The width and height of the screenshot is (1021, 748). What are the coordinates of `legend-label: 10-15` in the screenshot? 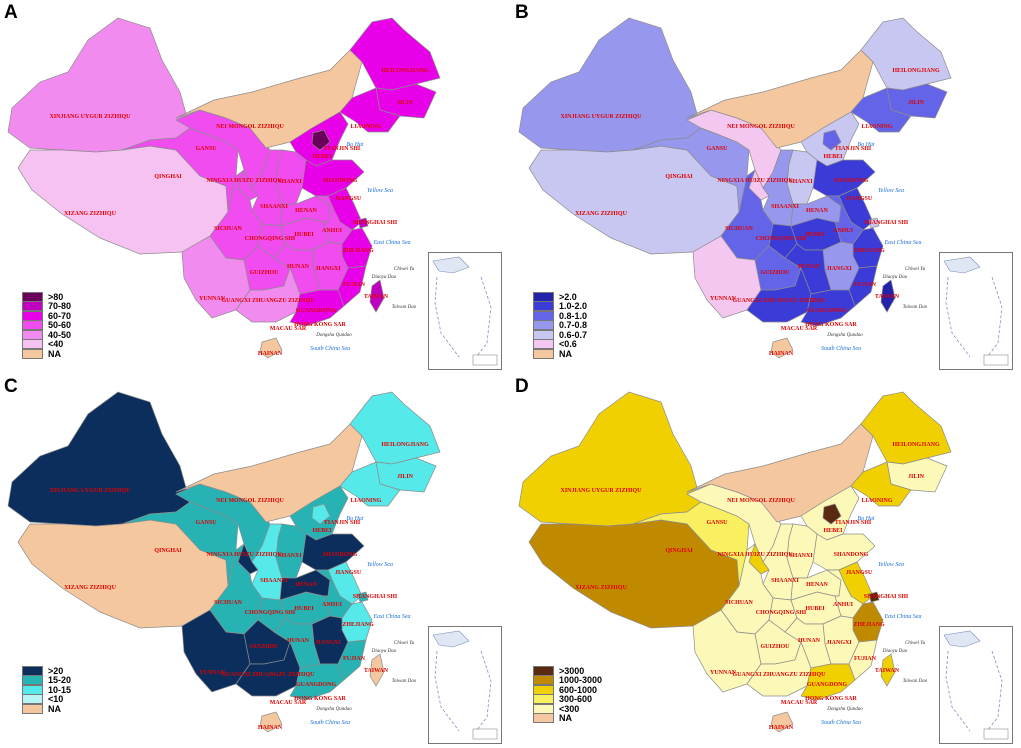 It's located at (60, 689).